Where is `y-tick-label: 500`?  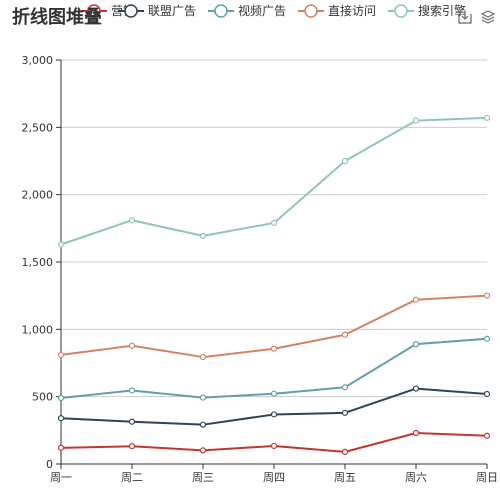 y-tick-label: 500 is located at coordinates (42, 397).